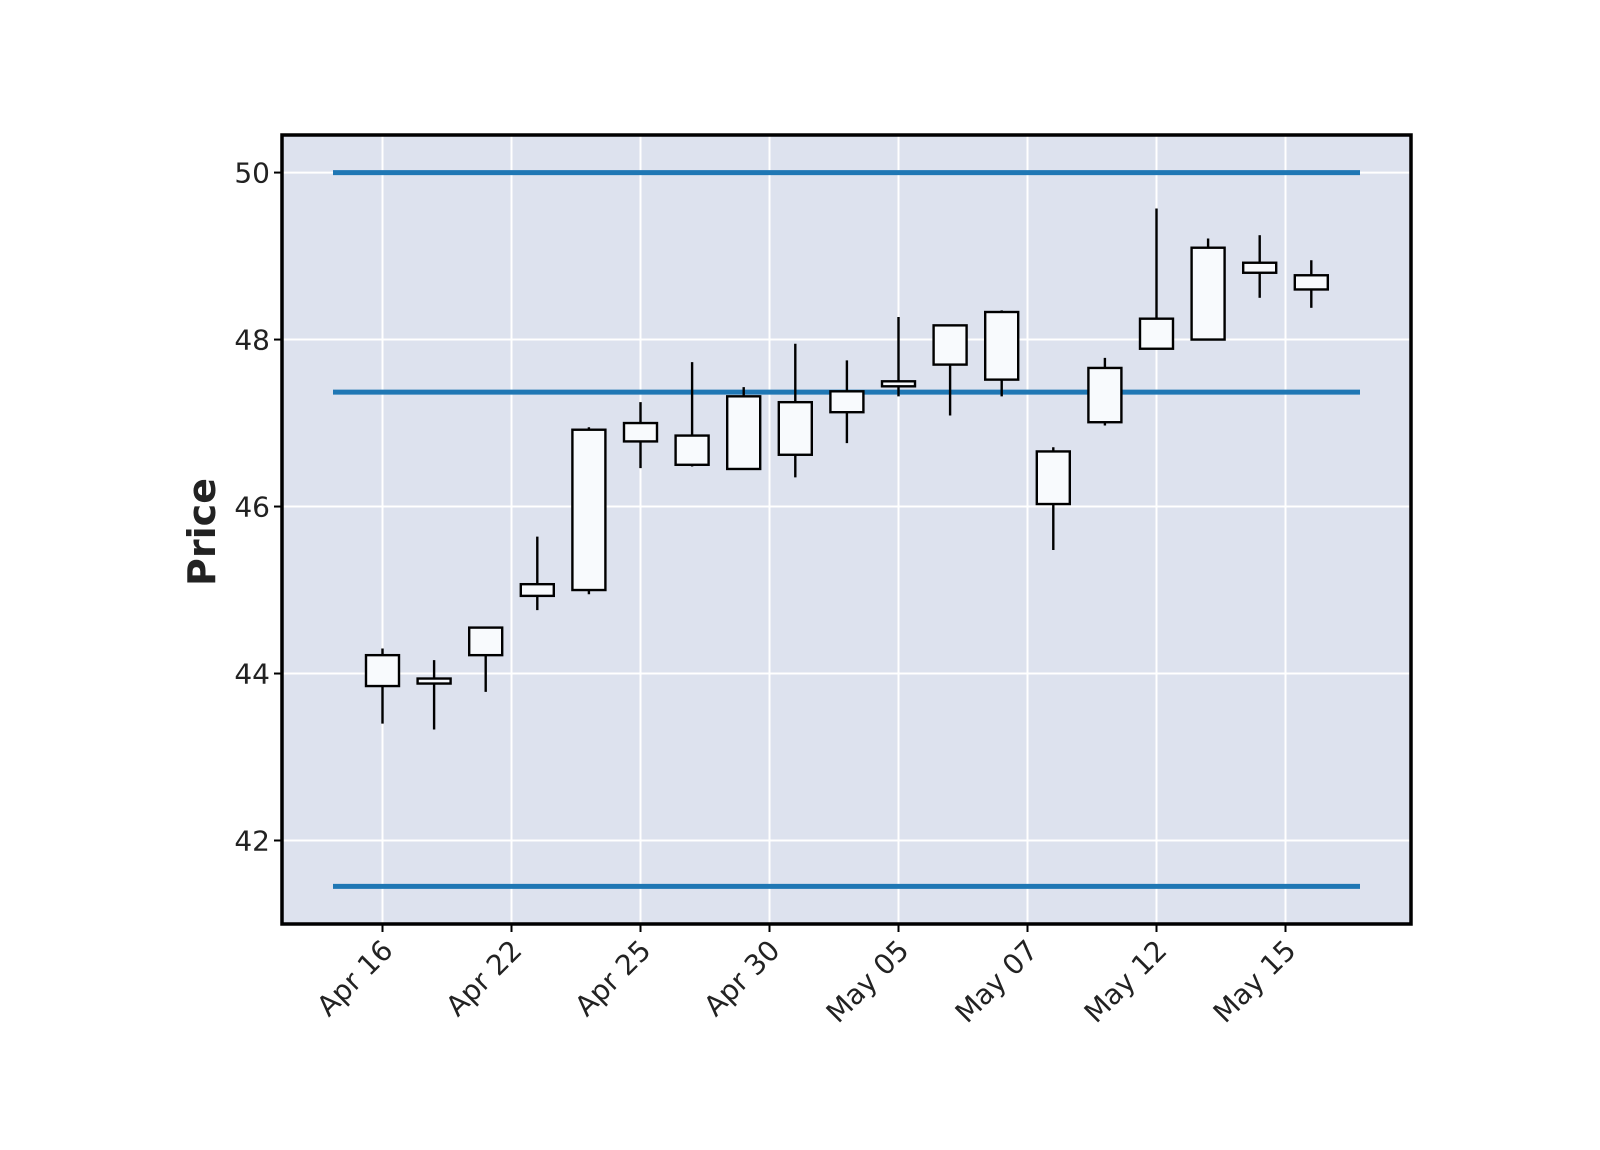 The height and width of the screenshot is (1150, 1600). I want to click on x-tick-label: Apr 22, so click(483, 978).